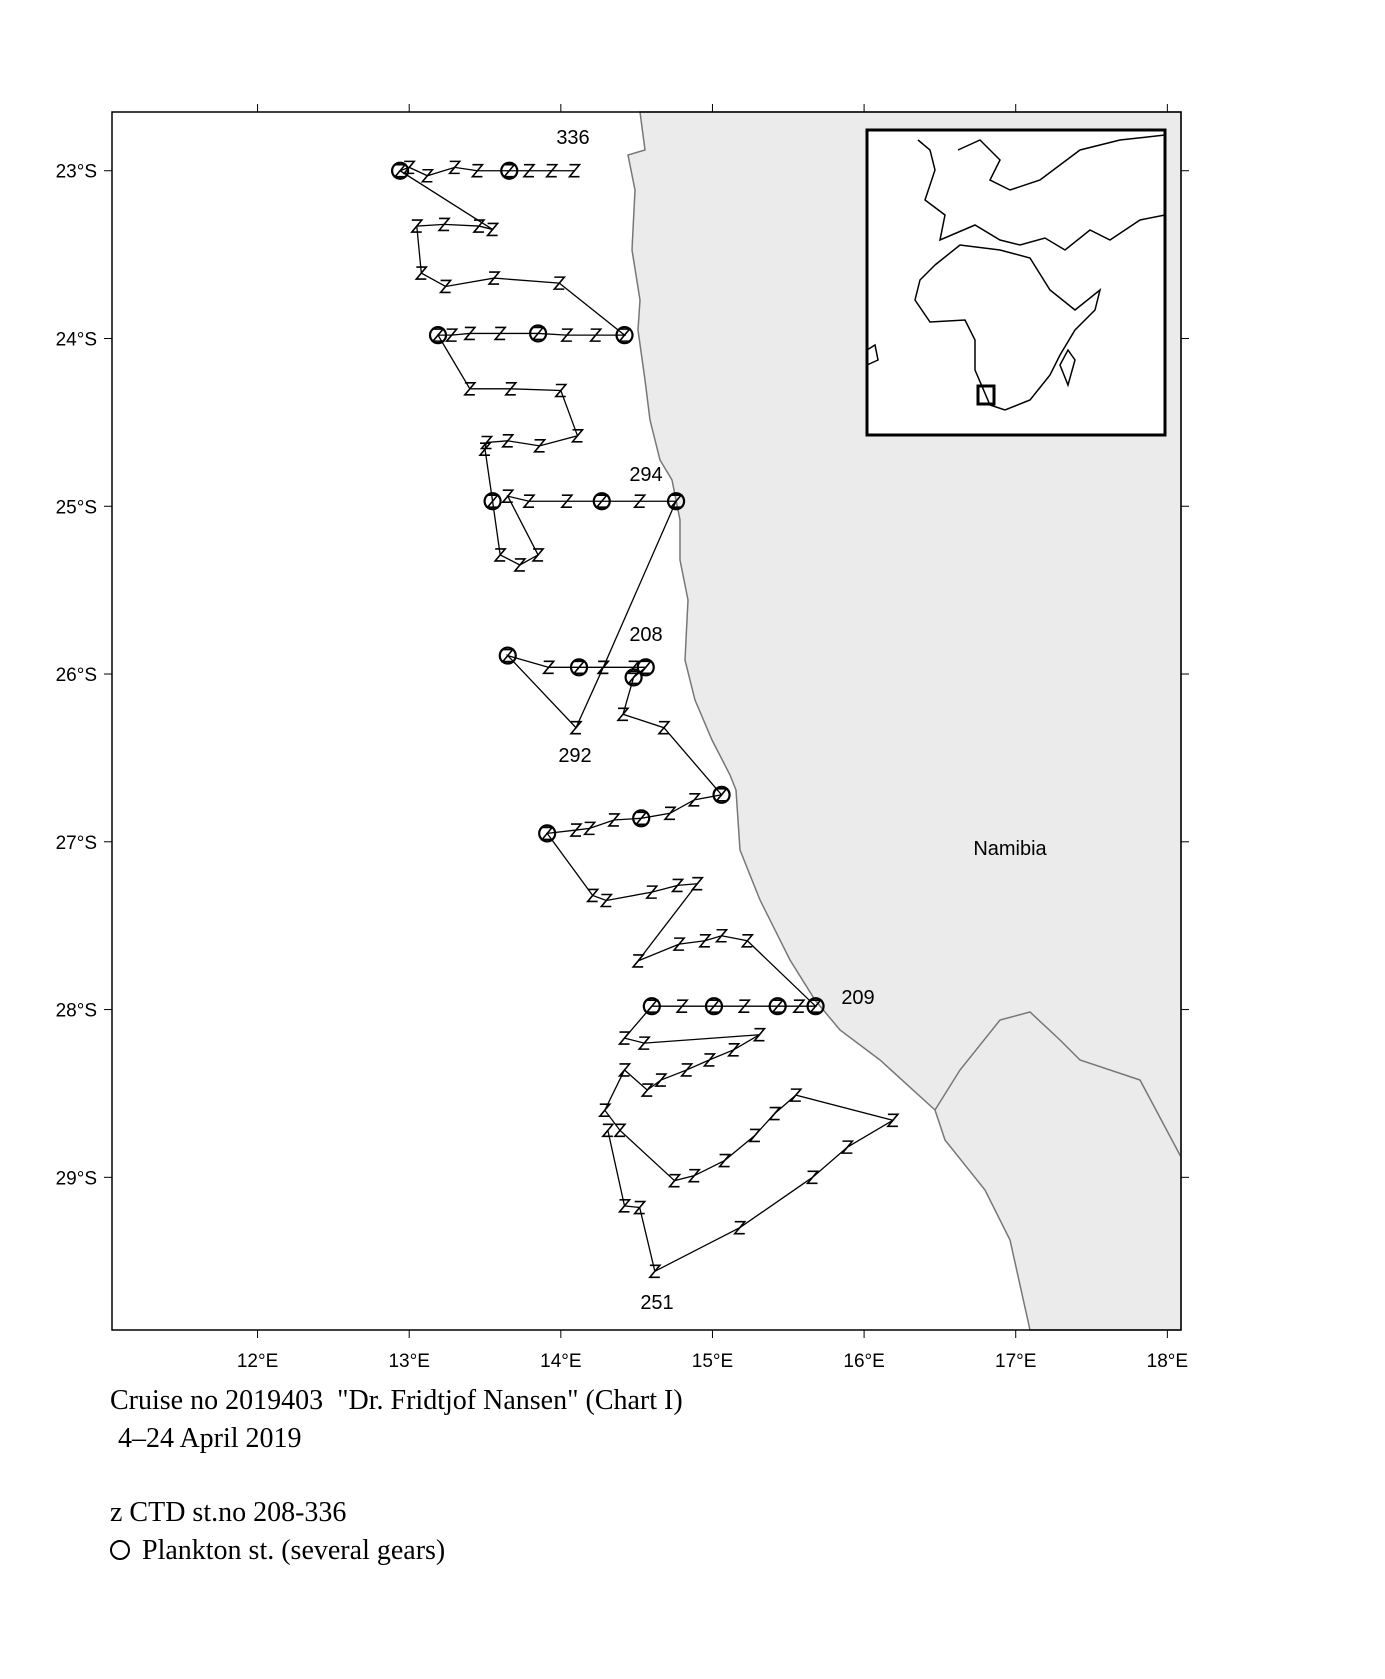 The width and height of the screenshot is (1385, 1679). I want to click on x-tick-label: 18°E, so click(1167, 1361).